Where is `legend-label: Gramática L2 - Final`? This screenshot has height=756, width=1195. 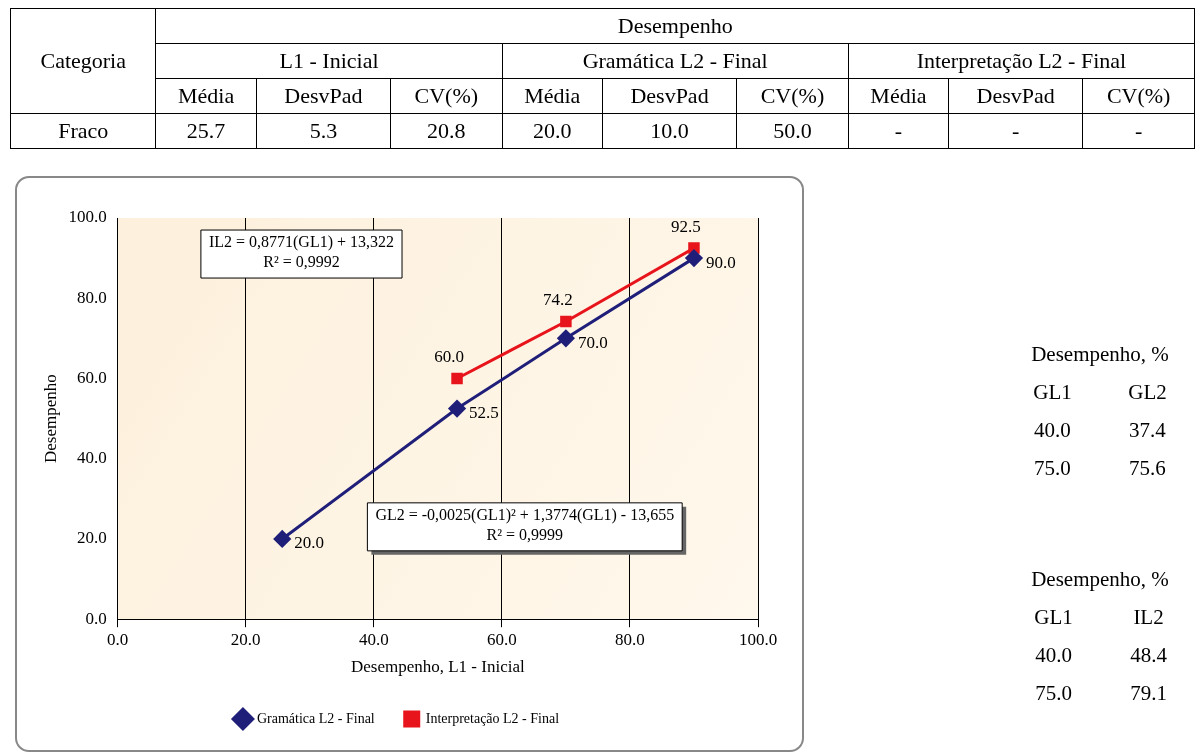
legend-label: Gramática L2 - Final is located at coordinates (315, 718).